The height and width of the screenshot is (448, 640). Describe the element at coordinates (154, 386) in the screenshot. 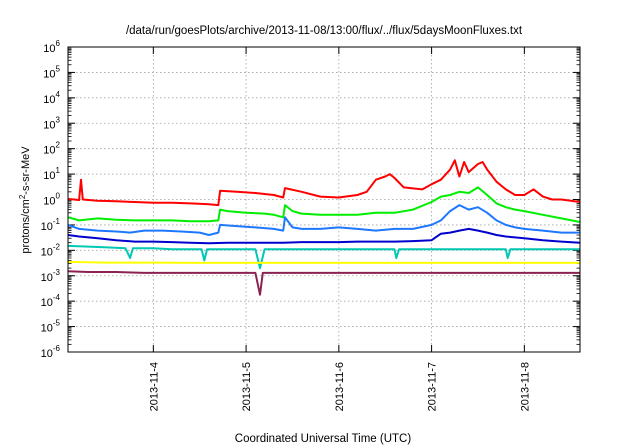

I see `x-tick-label: 2013-11-4` at that location.